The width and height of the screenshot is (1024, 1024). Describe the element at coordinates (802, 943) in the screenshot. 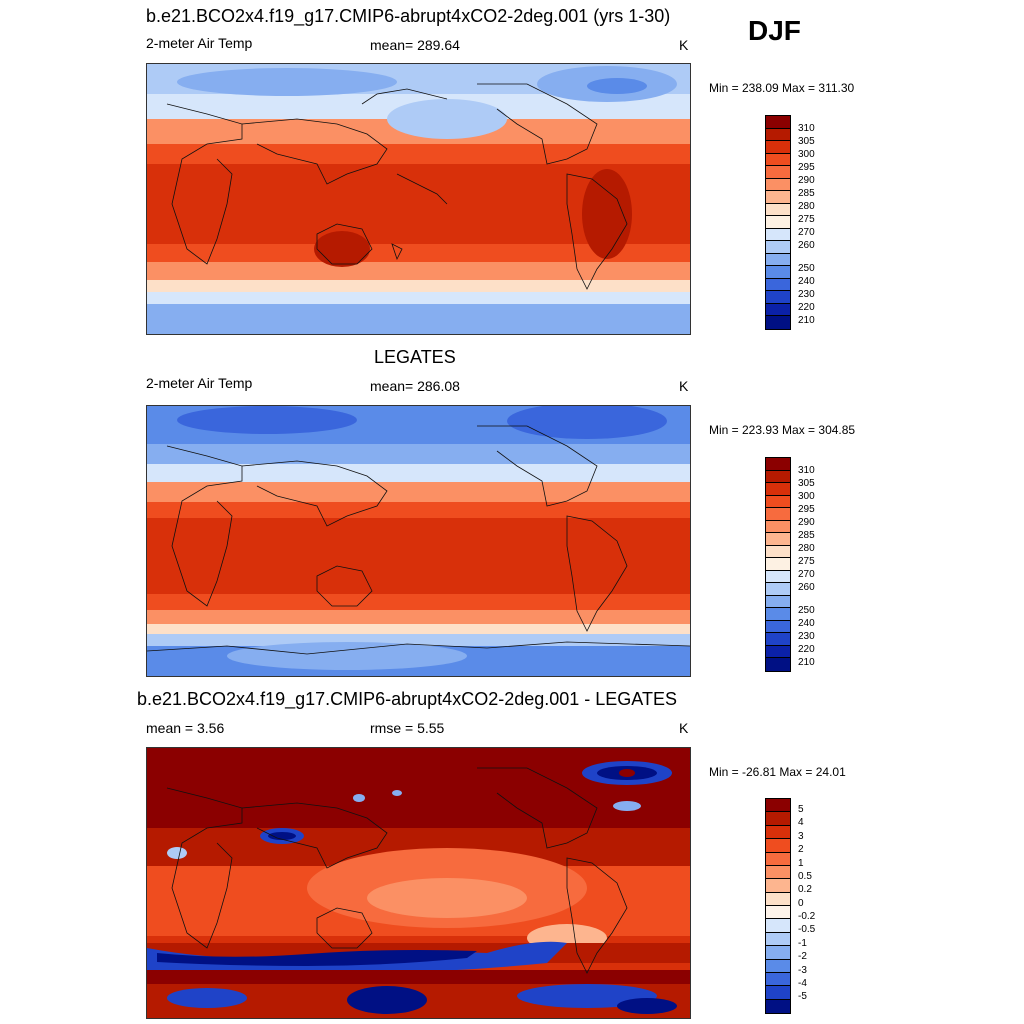

I see `colorbar-tick-label: -1` at that location.